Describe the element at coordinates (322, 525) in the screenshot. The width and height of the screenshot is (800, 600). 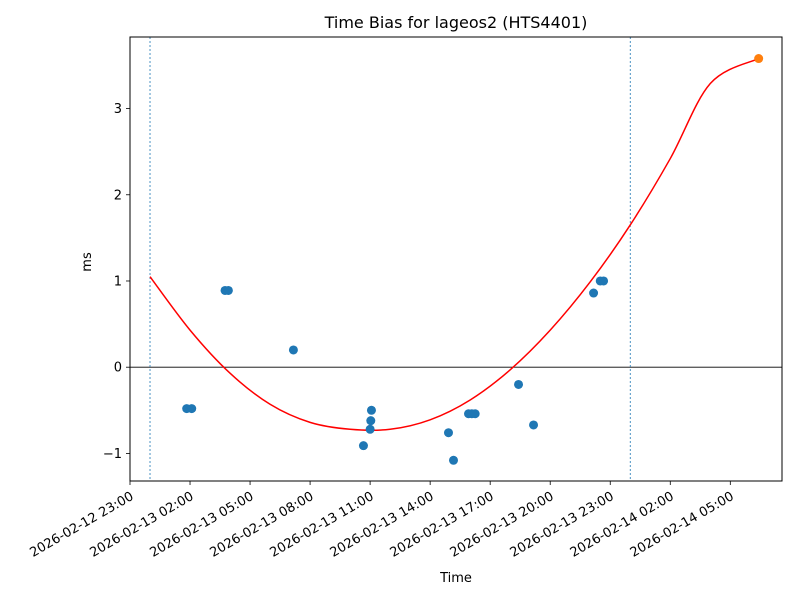
I see `x-tick-label: 2026-02-13 11:00` at that location.